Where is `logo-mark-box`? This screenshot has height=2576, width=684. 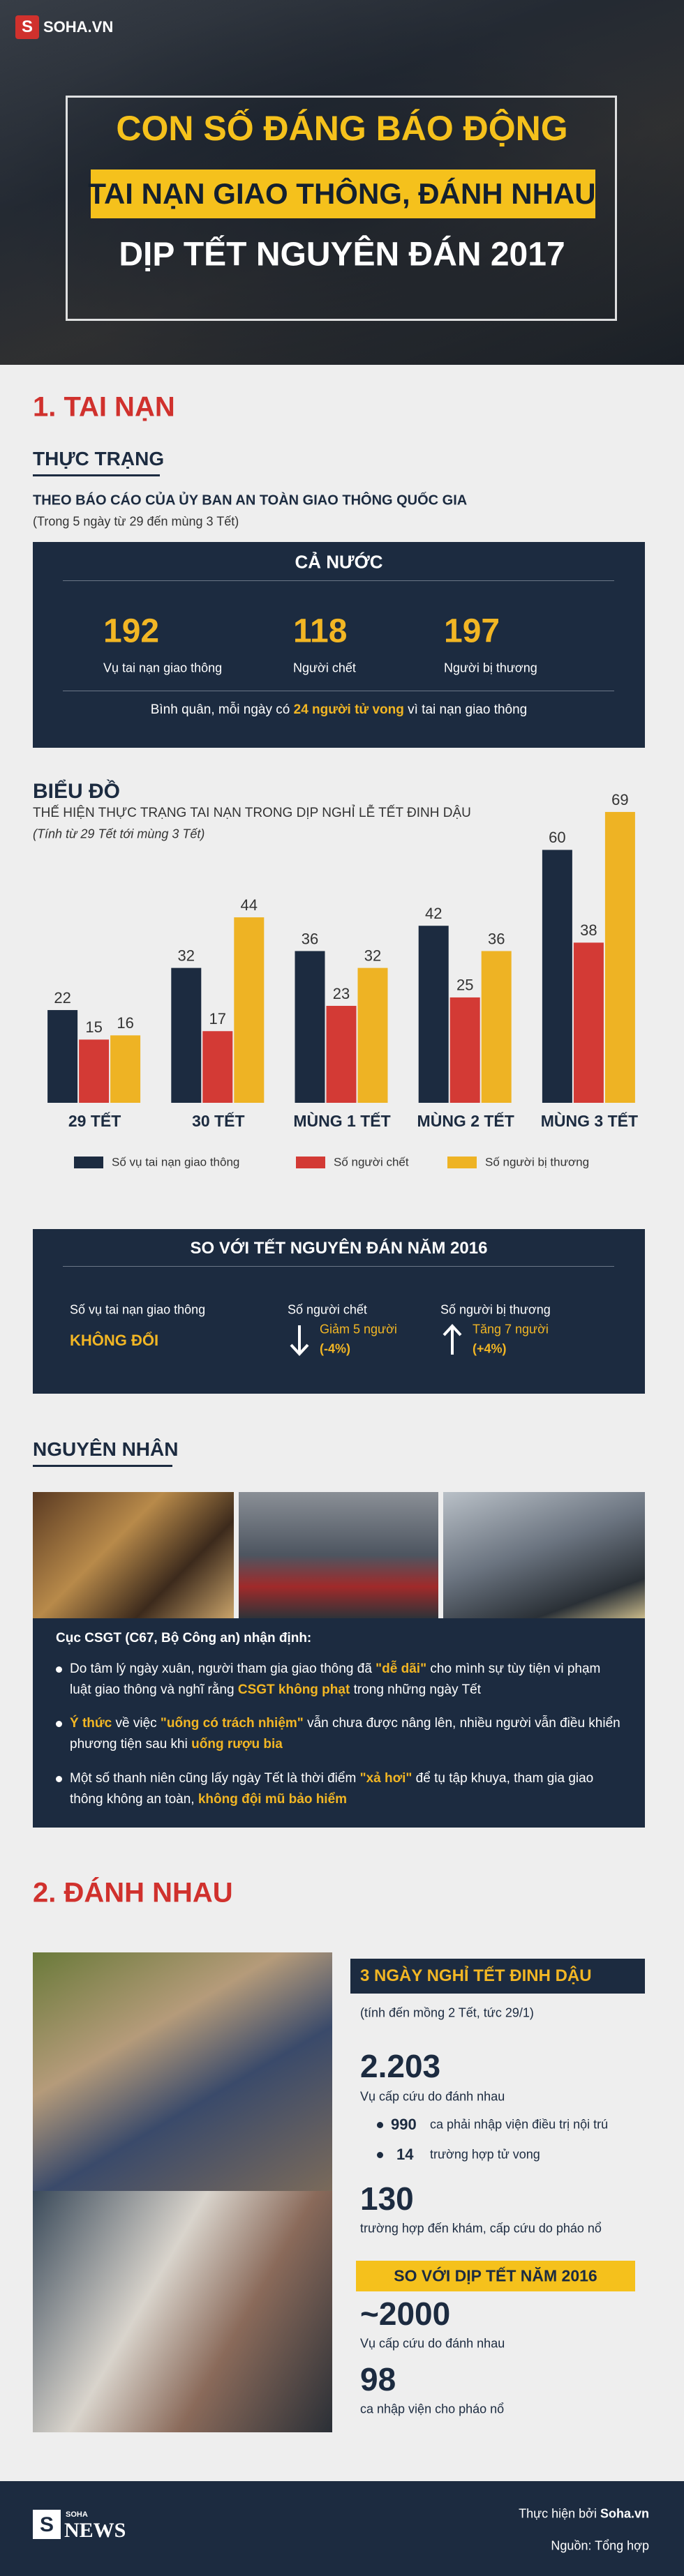
logo-mark-box is located at coordinates (27, 27).